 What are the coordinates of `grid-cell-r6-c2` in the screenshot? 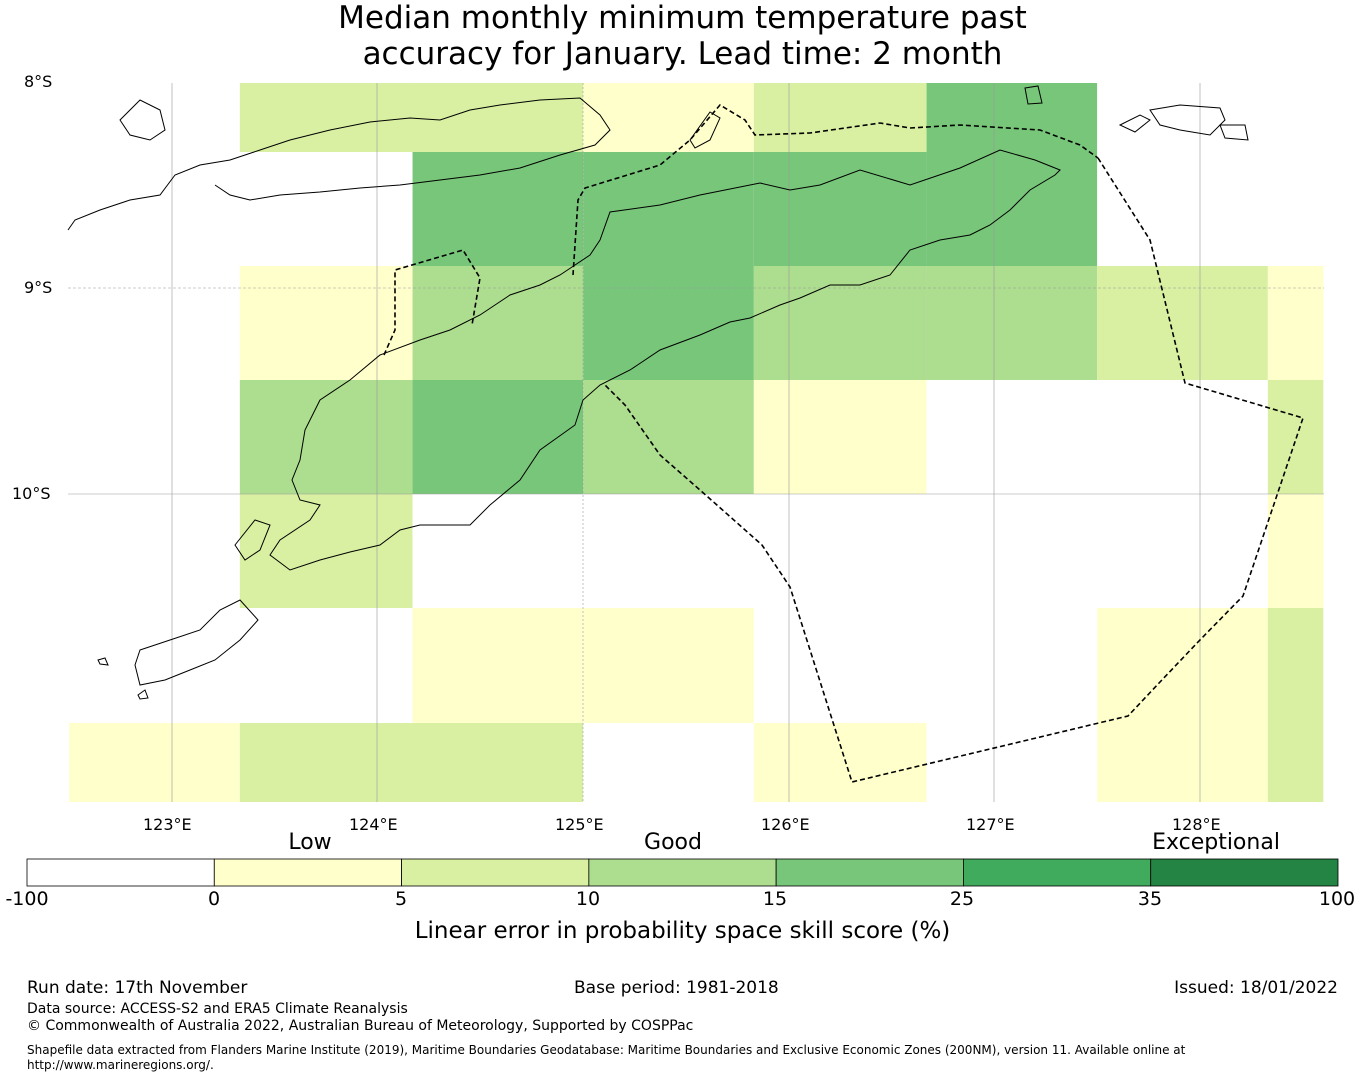 It's located at (498, 762).